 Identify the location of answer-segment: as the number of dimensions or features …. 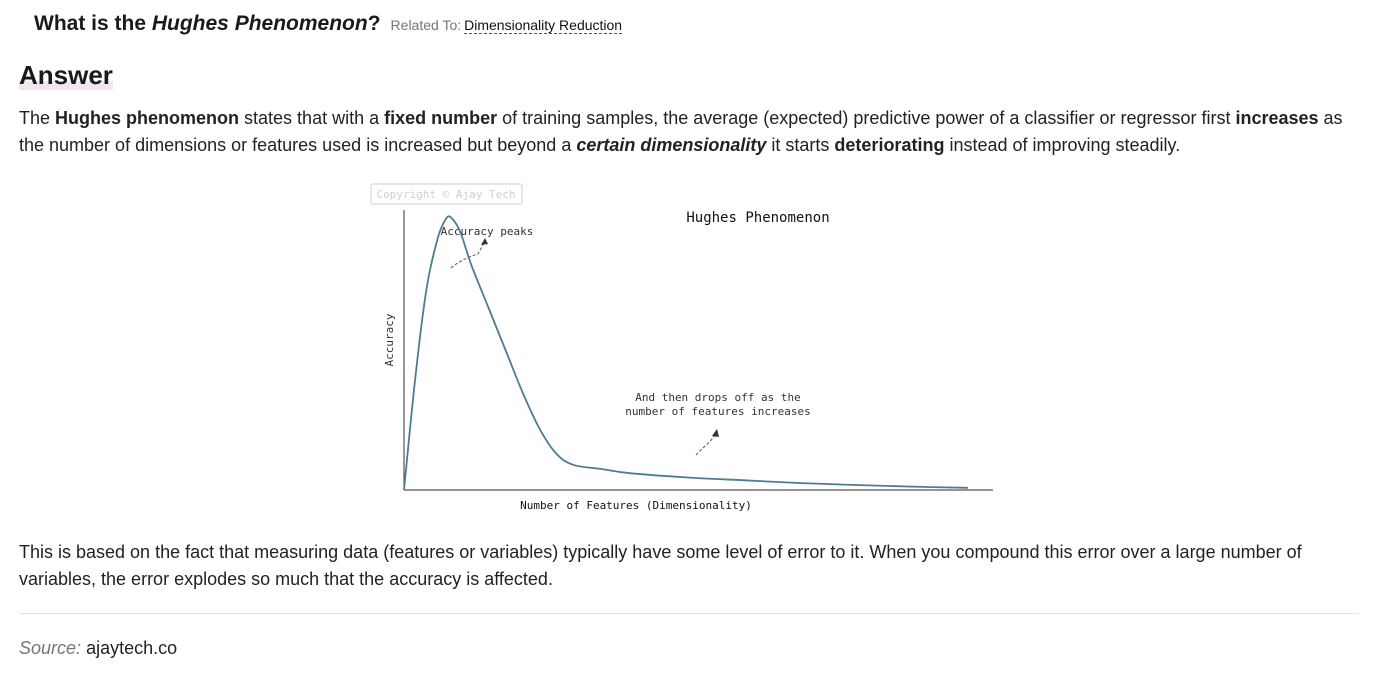
(681, 131).